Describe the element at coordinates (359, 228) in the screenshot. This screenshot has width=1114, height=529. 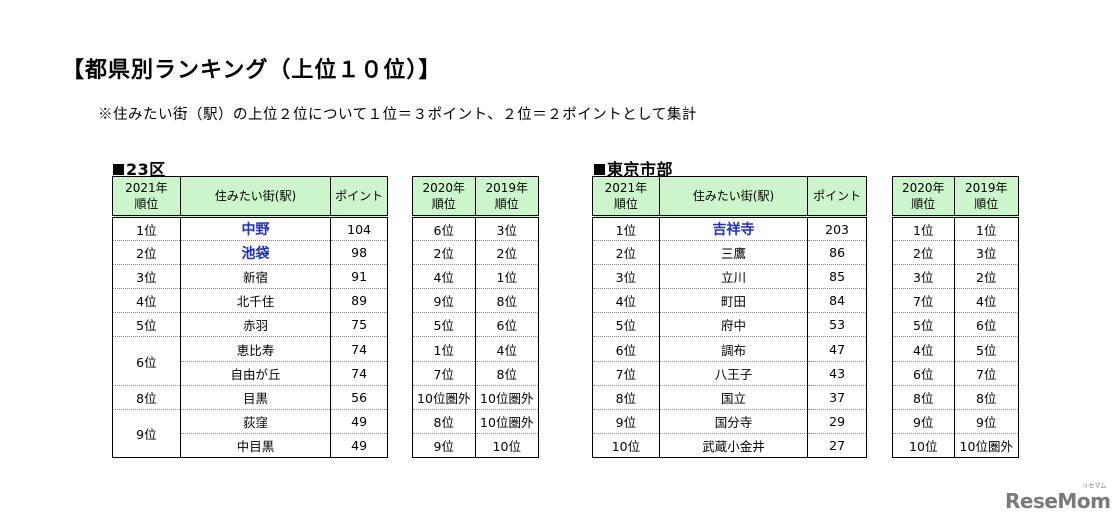
I see `table-cell: 104` at that location.